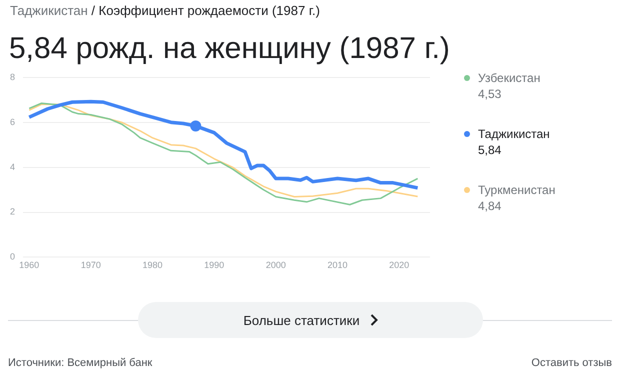  What do you see at coordinates (13, 121) in the screenshot?
I see `y-tick-label: 6` at bounding box center [13, 121].